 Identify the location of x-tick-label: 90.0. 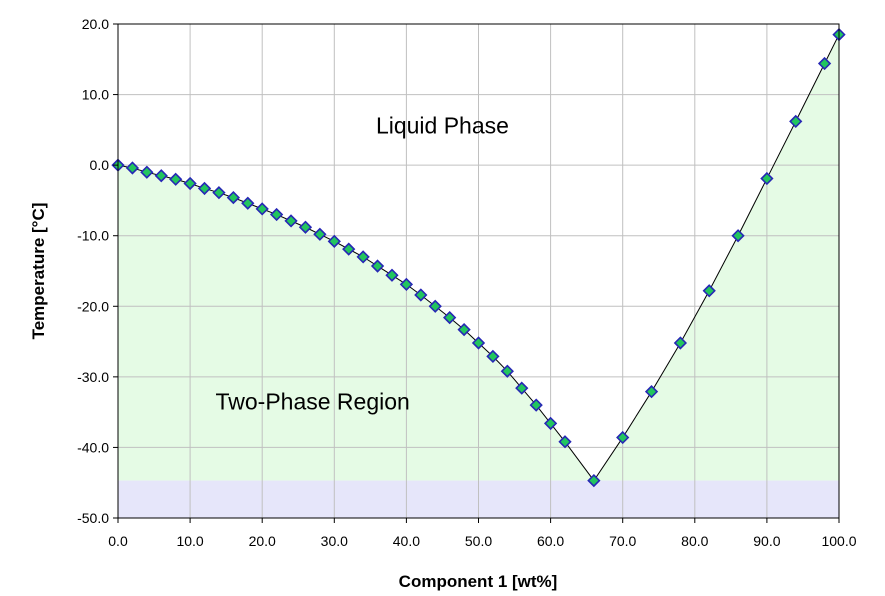
(766, 541).